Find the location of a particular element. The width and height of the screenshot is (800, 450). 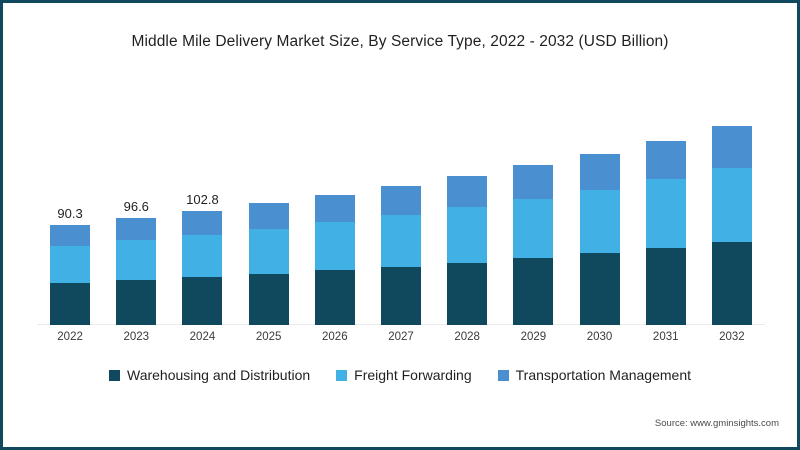

bar-segment-warehousing-and-distribution-2023 is located at coordinates (136, 302).